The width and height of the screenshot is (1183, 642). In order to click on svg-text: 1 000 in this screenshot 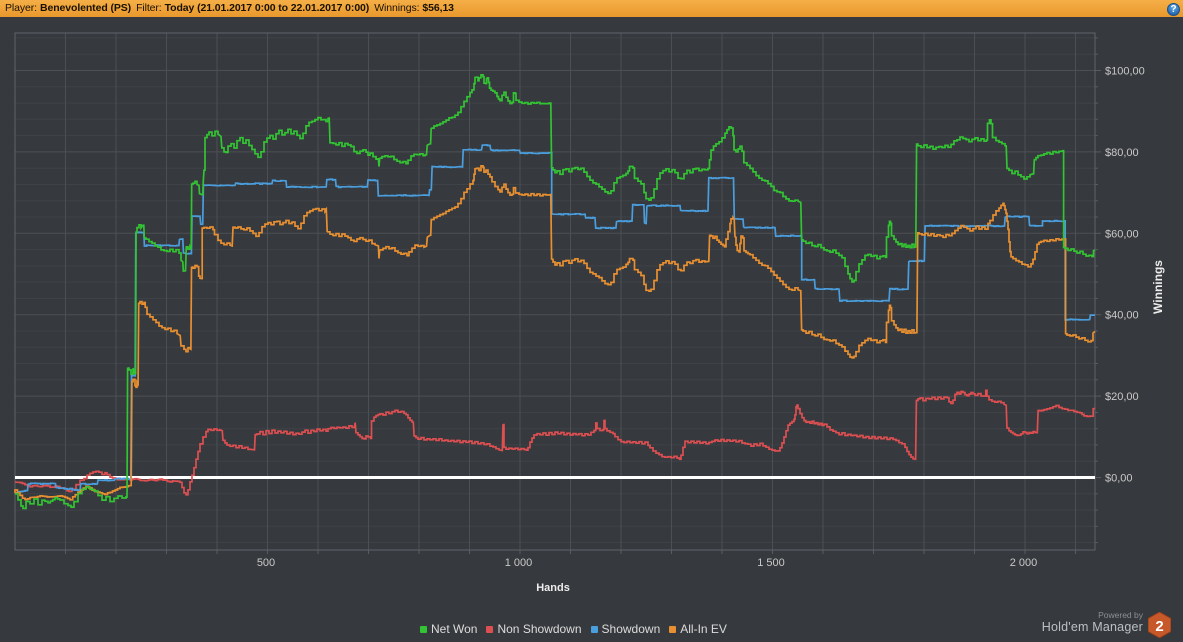, I will do `click(519, 563)`.